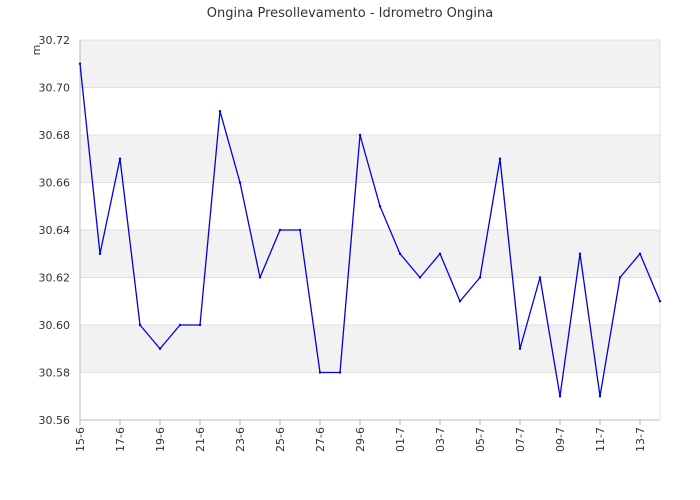 The width and height of the screenshot is (700, 500). Describe the element at coordinates (560, 439) in the screenshot. I see `x-tick-label: 09-7` at that location.